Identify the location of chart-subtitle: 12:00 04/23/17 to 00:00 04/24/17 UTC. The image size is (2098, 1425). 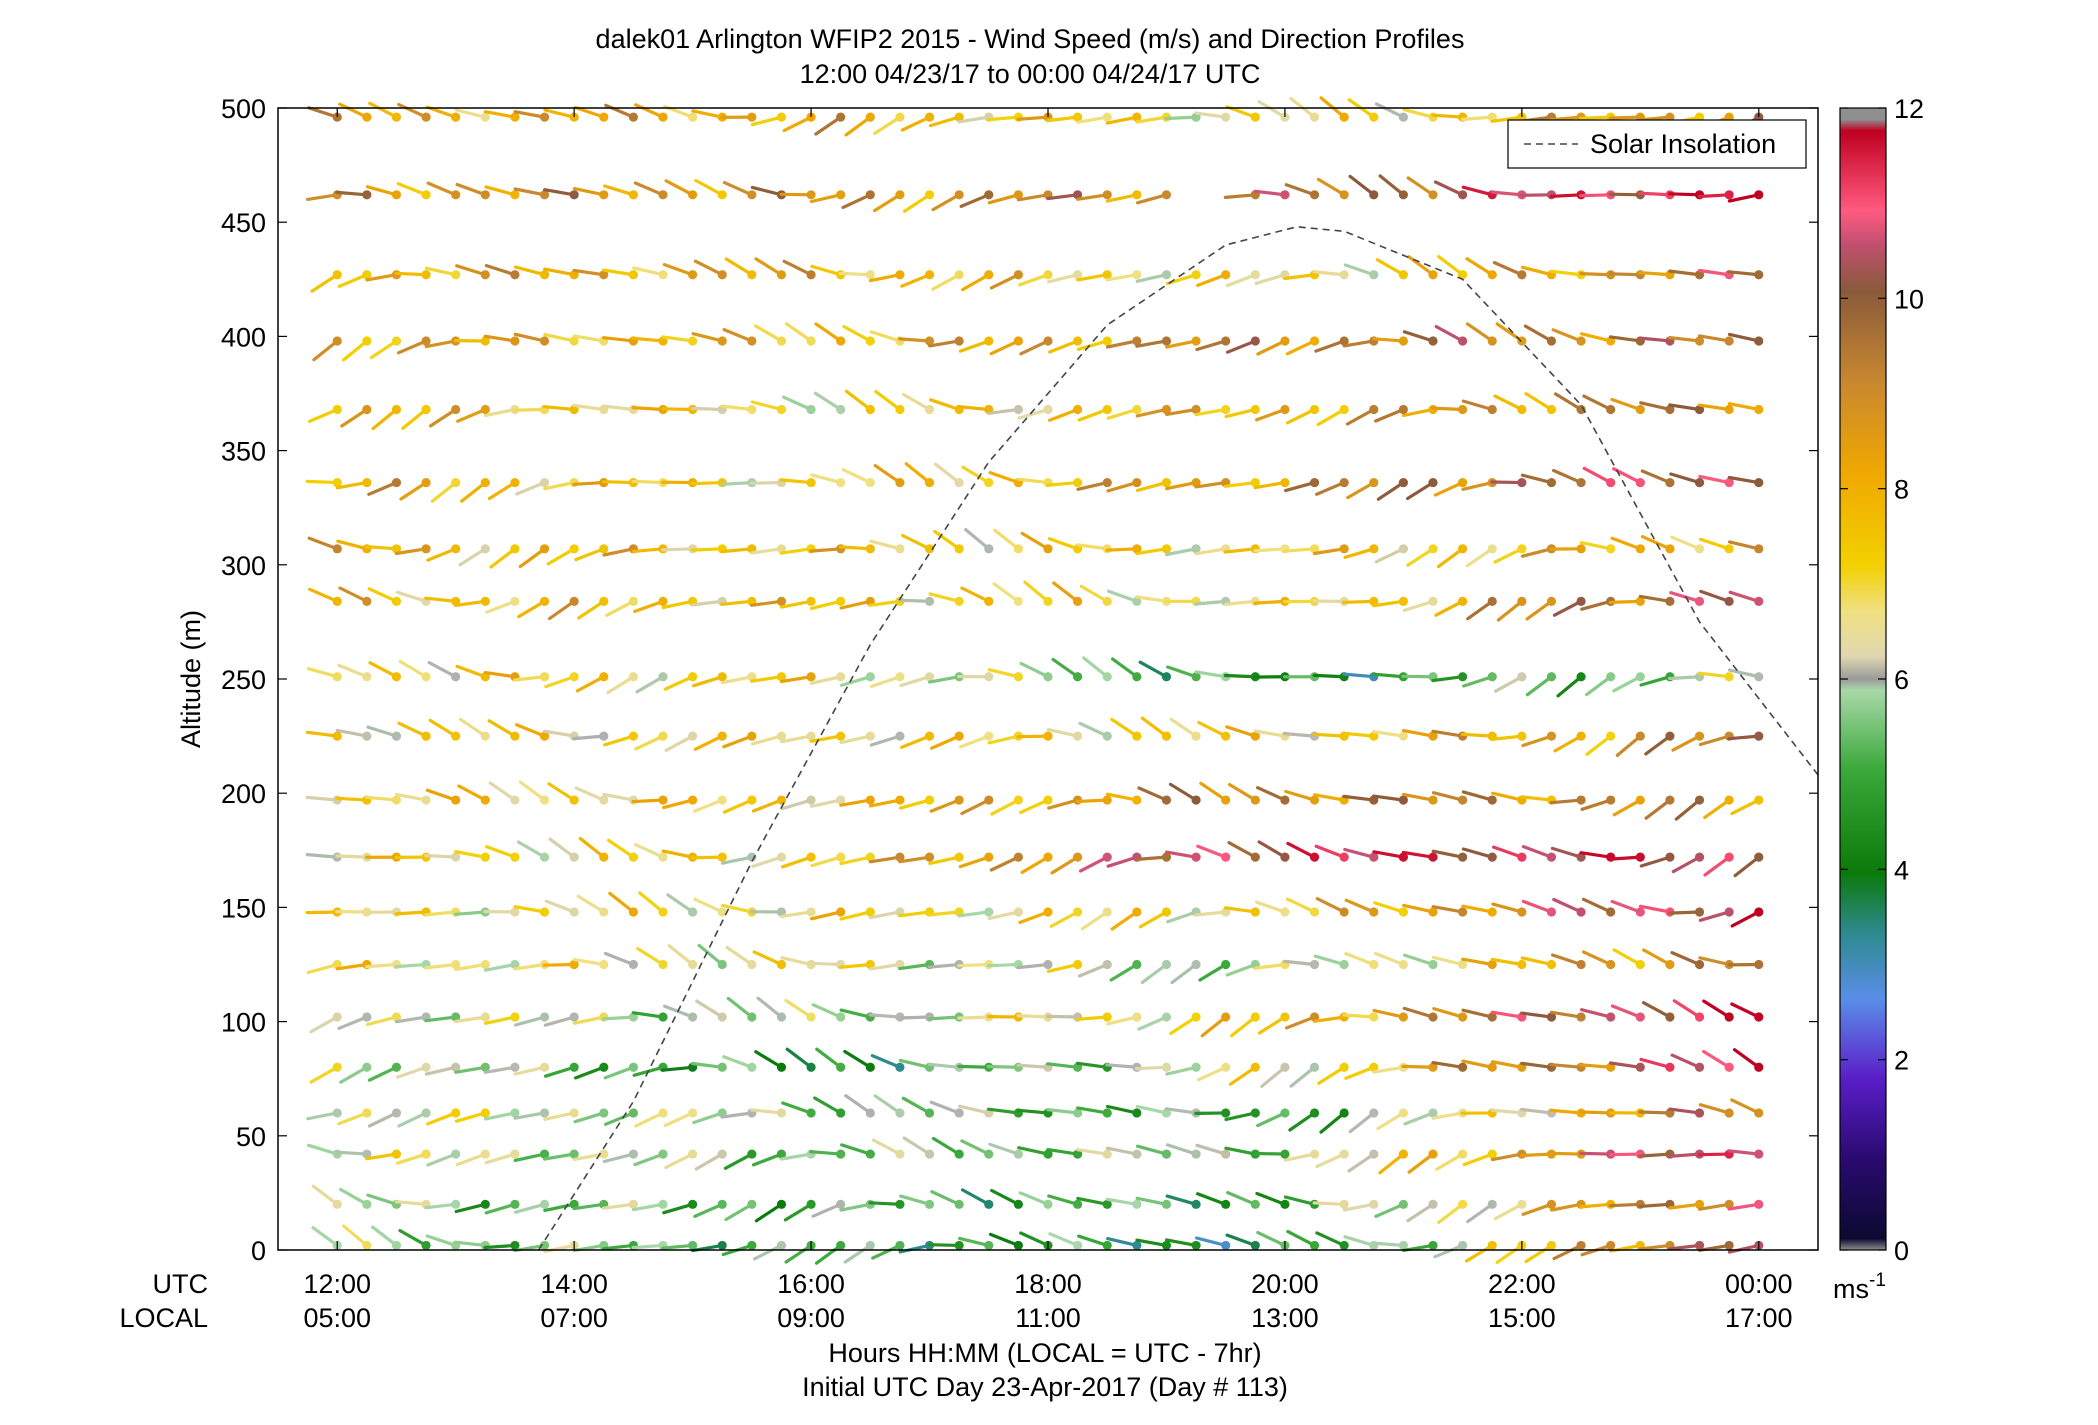
(1030, 74).